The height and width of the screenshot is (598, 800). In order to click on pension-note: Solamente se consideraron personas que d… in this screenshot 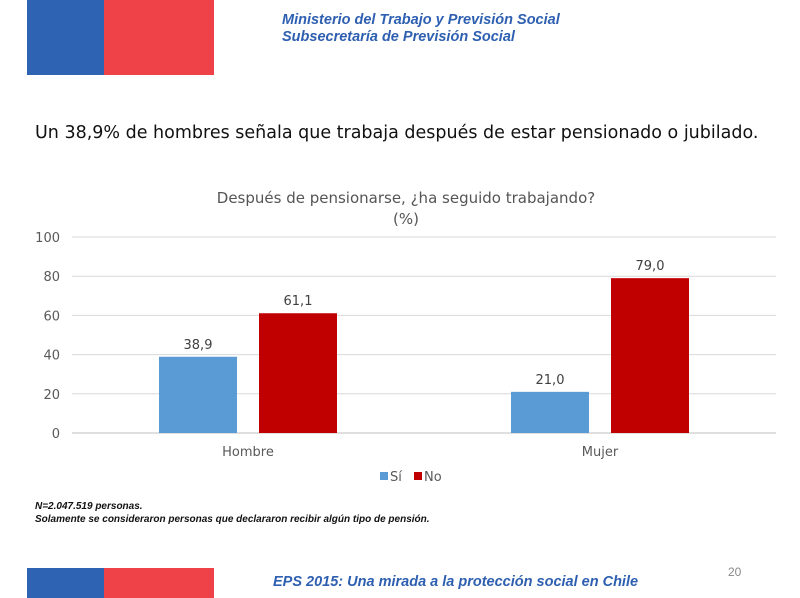, I will do `click(232, 519)`.